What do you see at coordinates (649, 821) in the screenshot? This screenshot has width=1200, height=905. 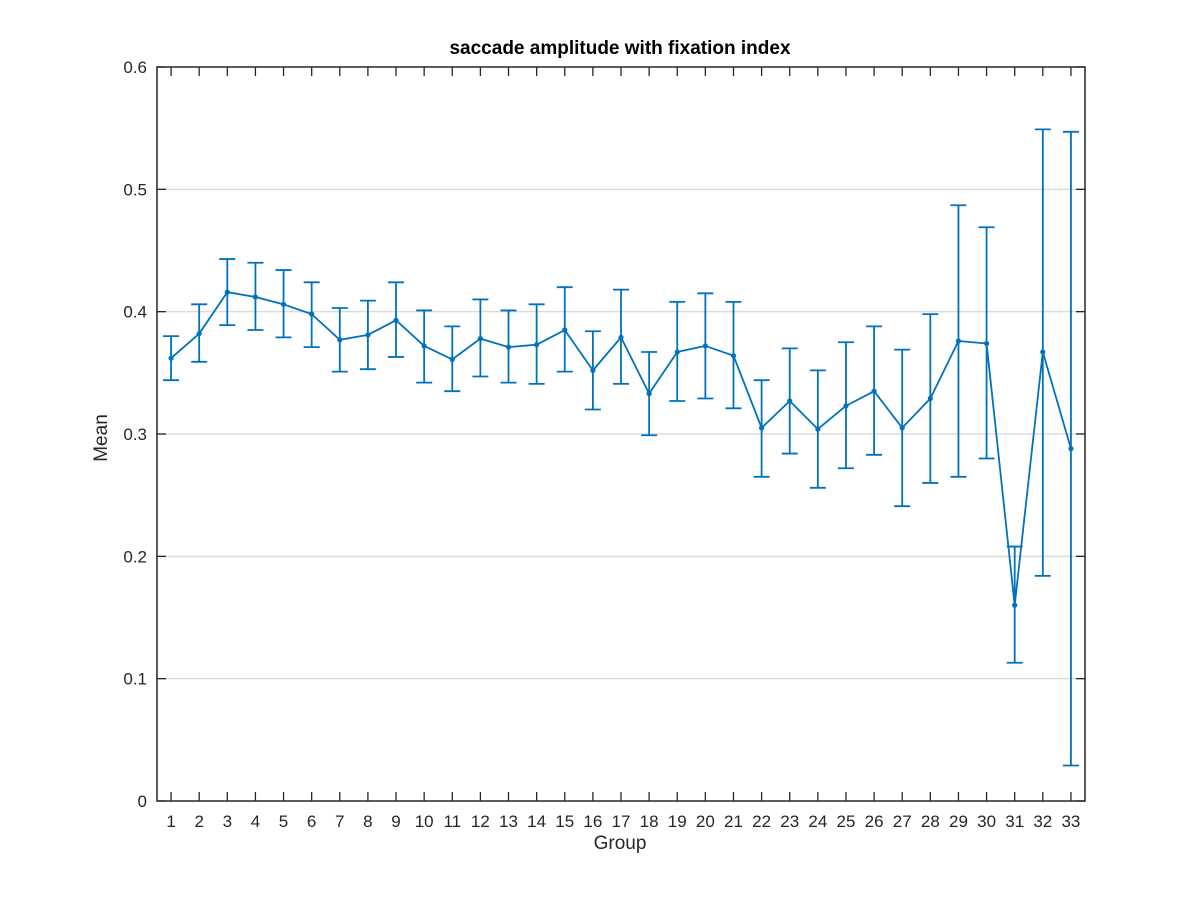 I see `x-tick-label: 18` at bounding box center [649, 821].